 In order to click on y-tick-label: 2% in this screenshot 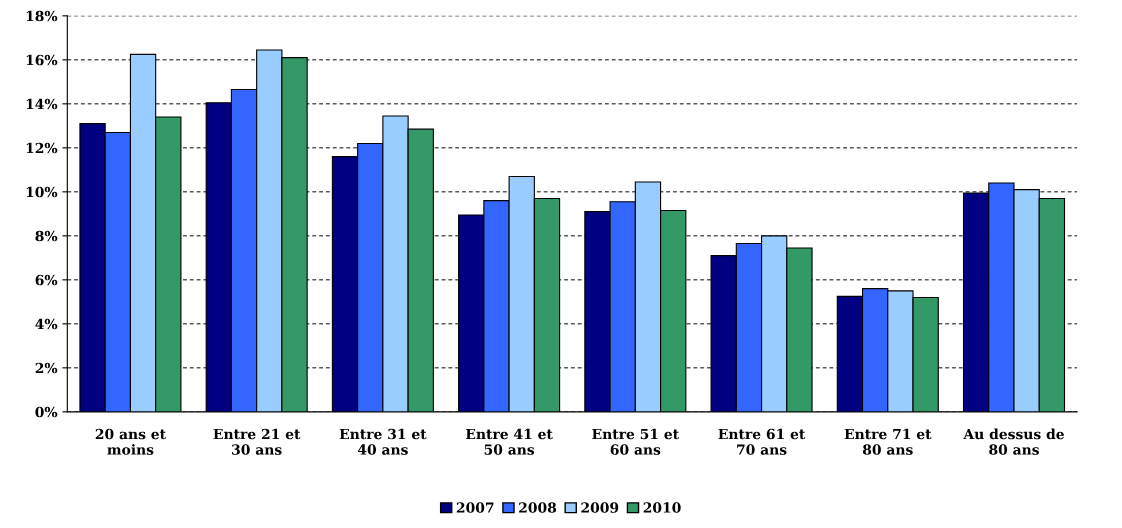, I will do `click(46, 368)`.